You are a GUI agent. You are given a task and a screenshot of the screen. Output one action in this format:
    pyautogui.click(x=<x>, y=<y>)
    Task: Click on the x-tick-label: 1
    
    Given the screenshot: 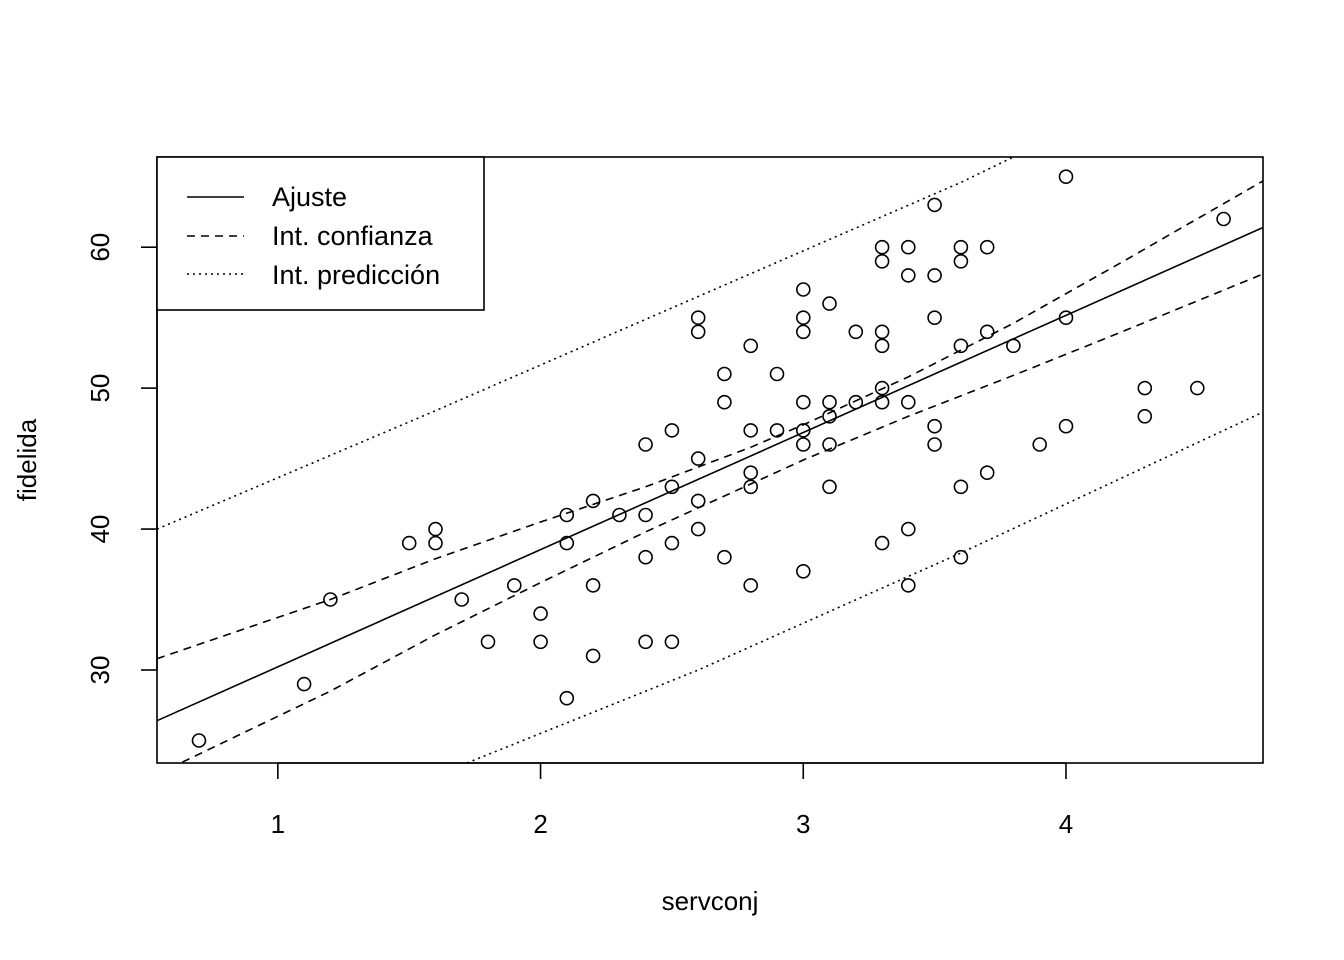 What is the action you would take?
    pyautogui.click(x=278, y=824)
    